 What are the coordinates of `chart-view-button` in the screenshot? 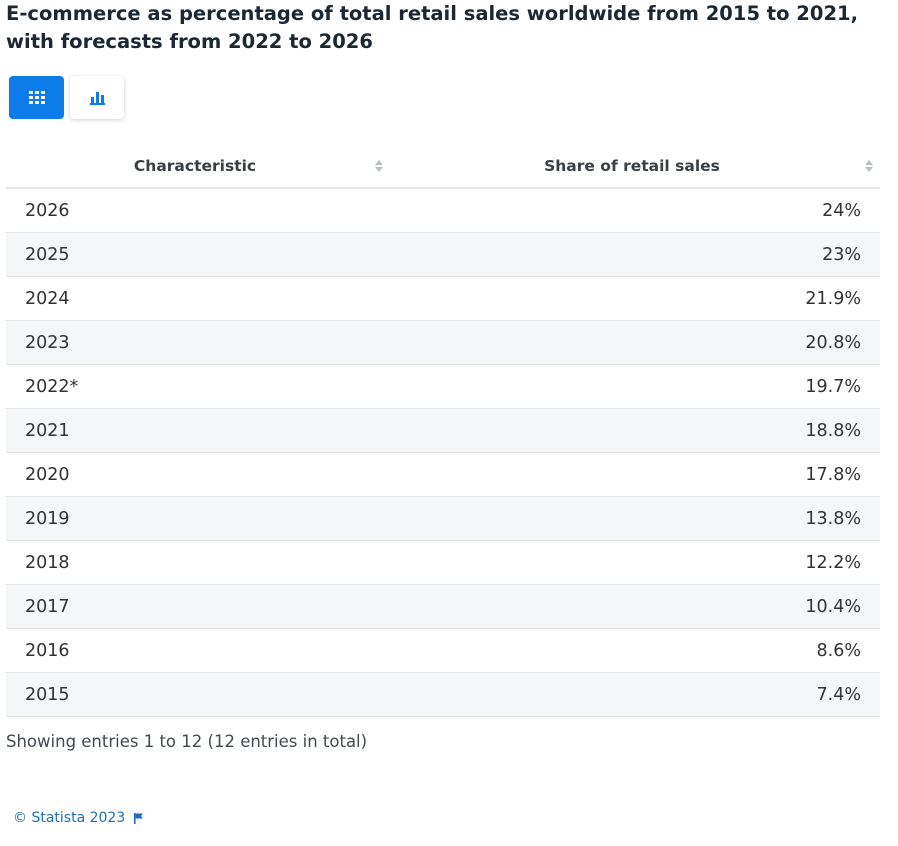 It's located at (97, 97).